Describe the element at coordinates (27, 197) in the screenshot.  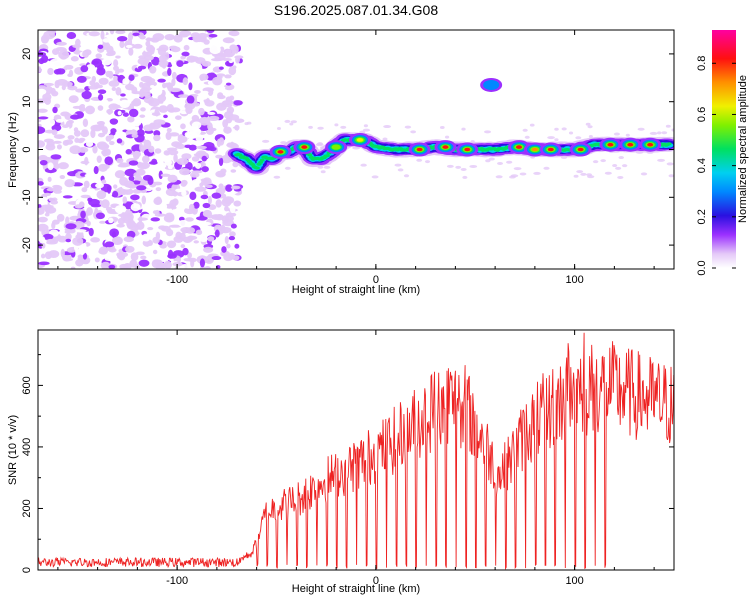
I see `y-tick-label: -10` at that location.